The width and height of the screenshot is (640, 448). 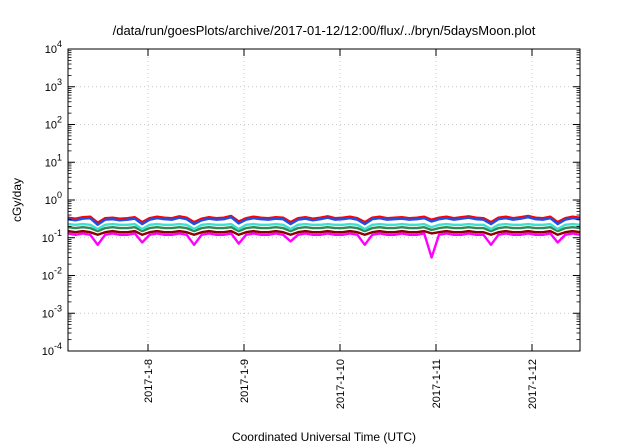 I want to click on y-tick-label: 10⁻³, so click(x=52, y=311).